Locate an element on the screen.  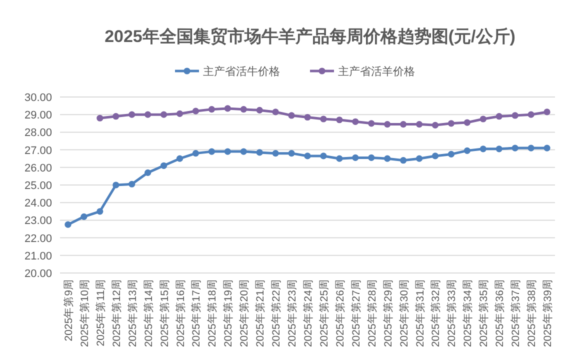
y-tick-label: 26.00 is located at coordinates (38, 168).